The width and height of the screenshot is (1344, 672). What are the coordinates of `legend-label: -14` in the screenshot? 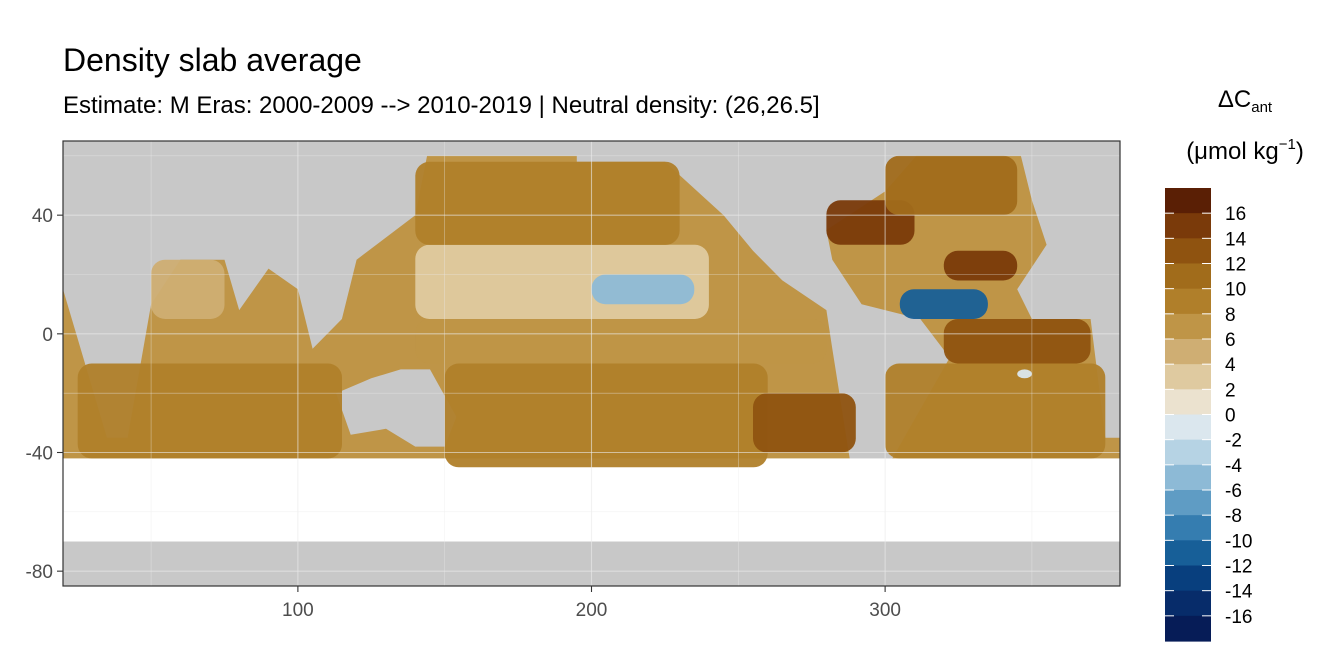 It's located at (1239, 592).